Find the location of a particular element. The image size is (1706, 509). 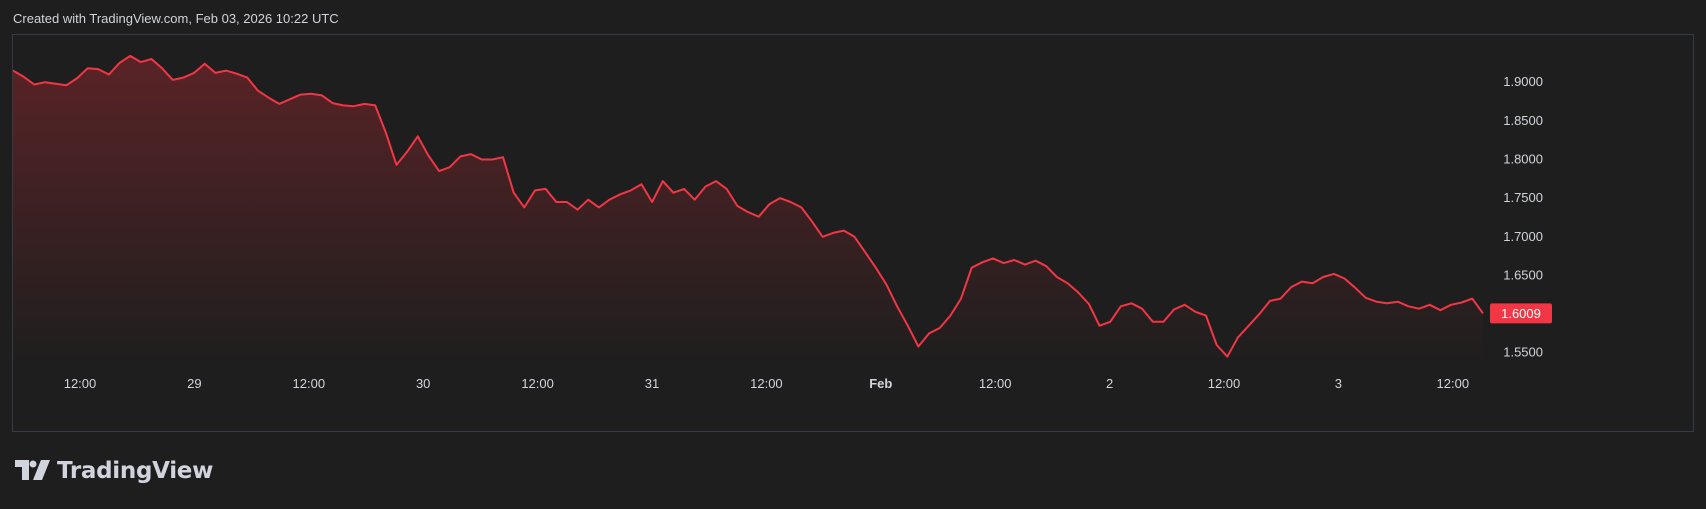

y-tick-label: 1.7000 is located at coordinates (1523, 236).